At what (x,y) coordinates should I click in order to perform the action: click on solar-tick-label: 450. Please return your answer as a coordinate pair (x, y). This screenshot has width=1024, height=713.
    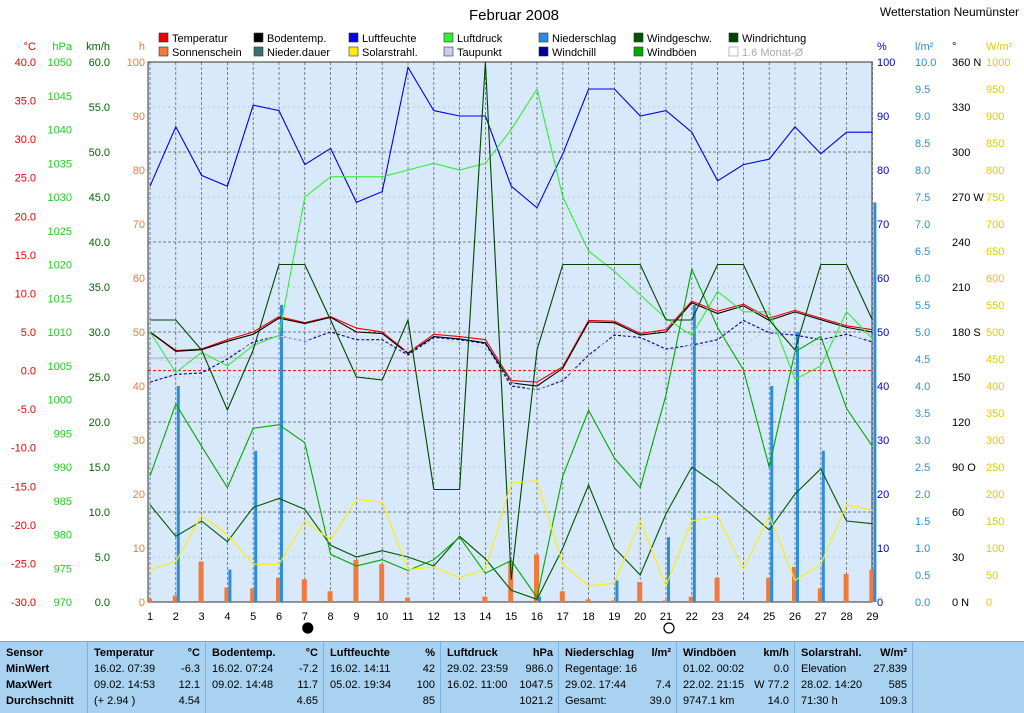
    Looking at the image, I should click on (995, 360).